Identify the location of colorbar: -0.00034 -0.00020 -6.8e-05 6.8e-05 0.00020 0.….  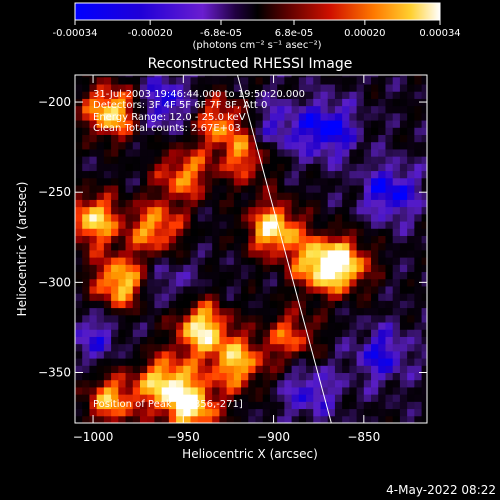
(257, 26).